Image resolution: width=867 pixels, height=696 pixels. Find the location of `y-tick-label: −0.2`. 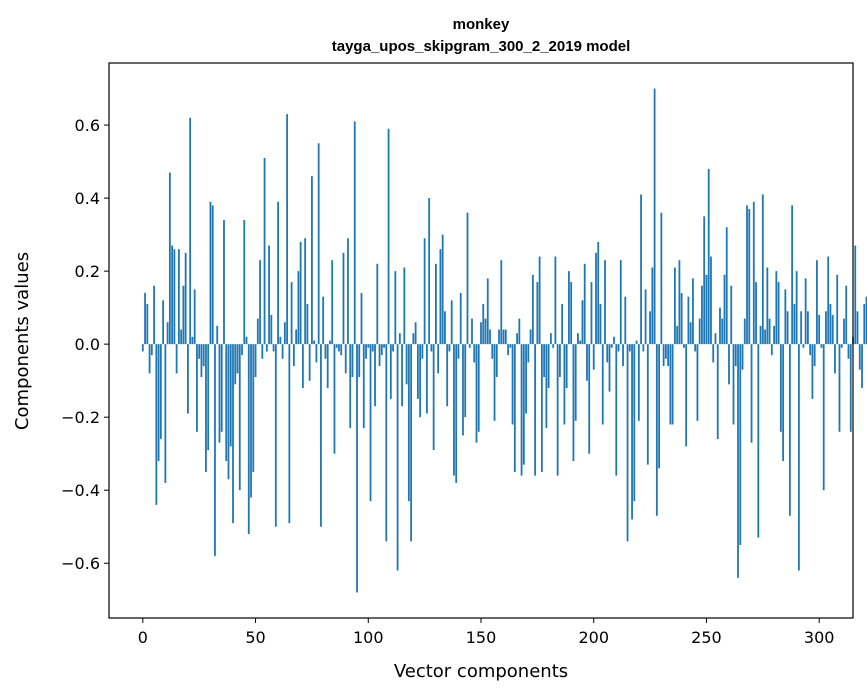

y-tick-label: −0.2 is located at coordinates (80, 417).